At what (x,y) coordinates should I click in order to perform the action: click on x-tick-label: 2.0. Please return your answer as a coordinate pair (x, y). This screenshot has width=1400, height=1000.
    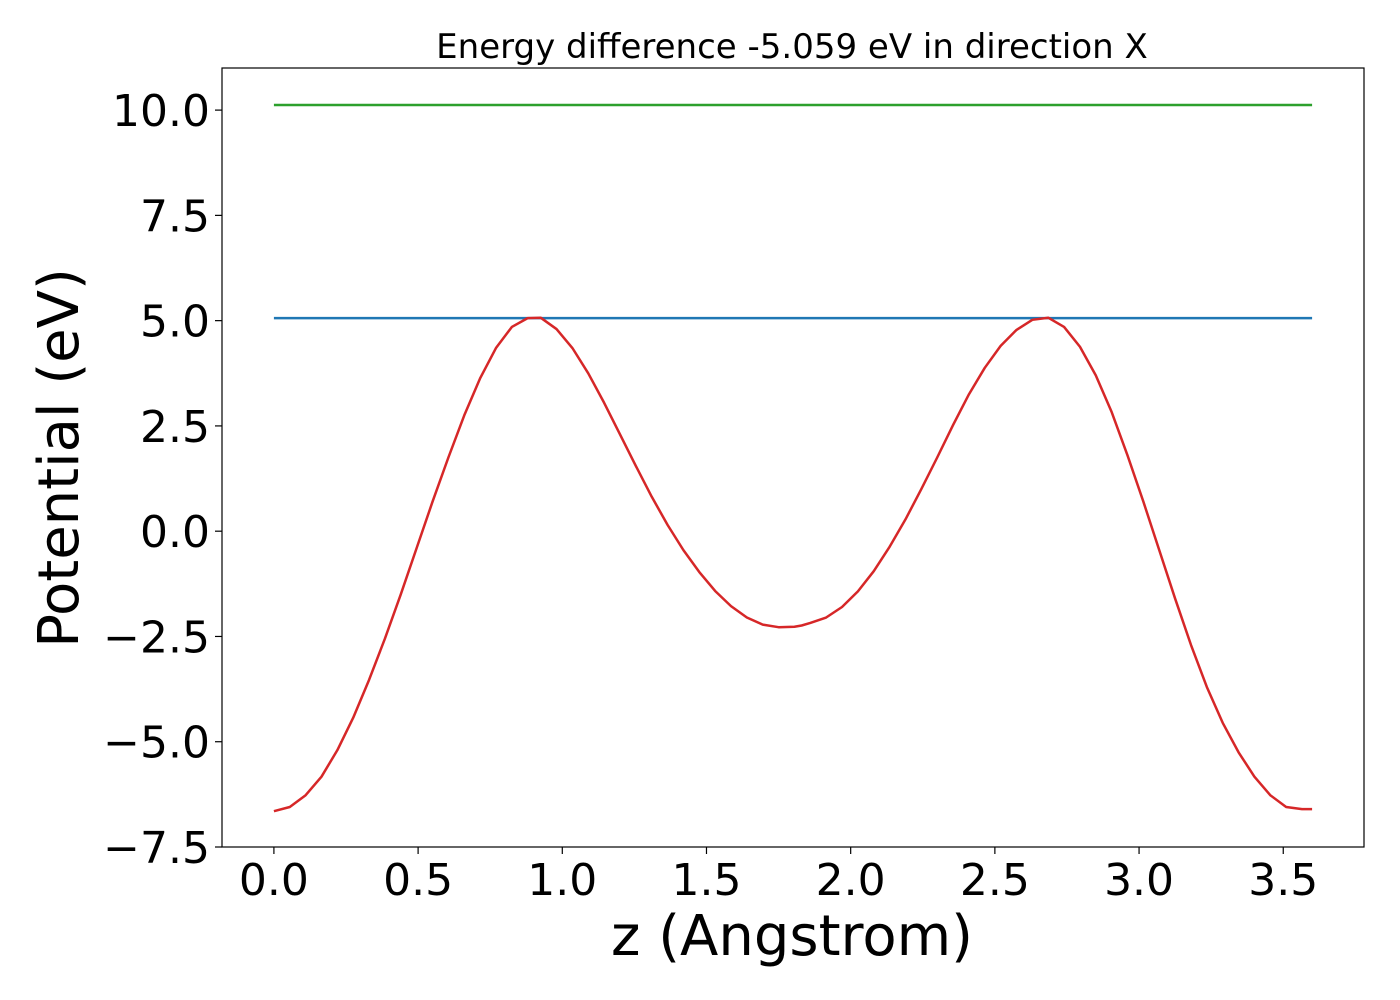
    Looking at the image, I should click on (851, 880).